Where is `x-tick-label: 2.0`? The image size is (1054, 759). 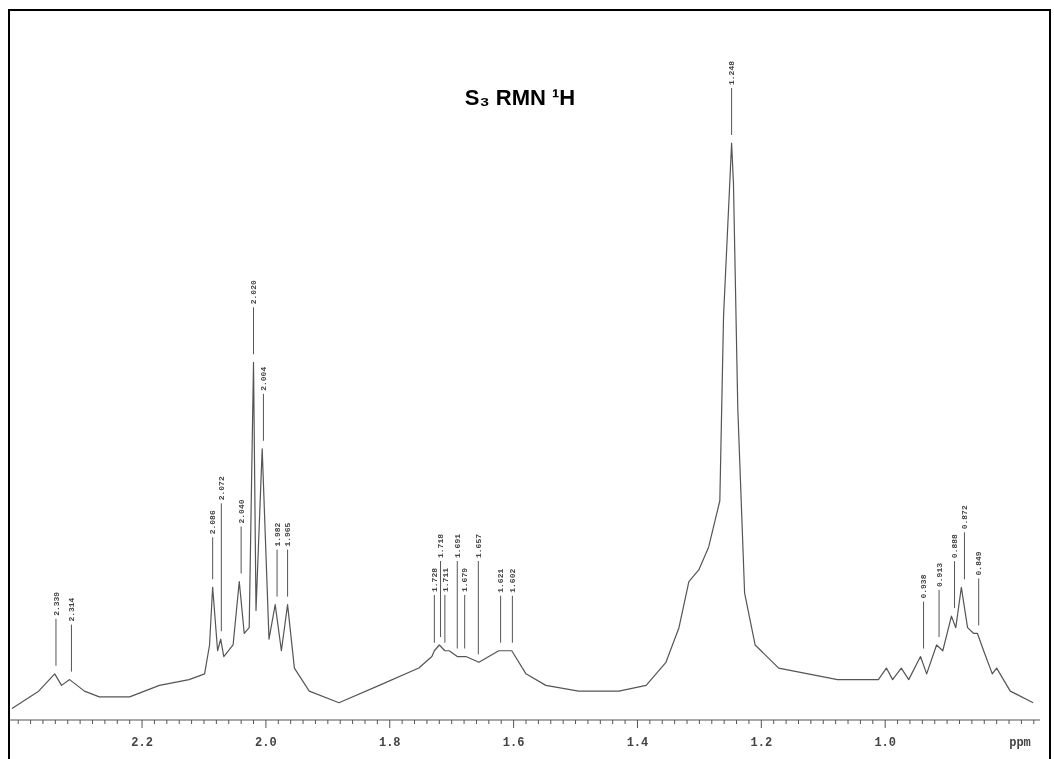
x-tick-label: 2.0 is located at coordinates (266, 743).